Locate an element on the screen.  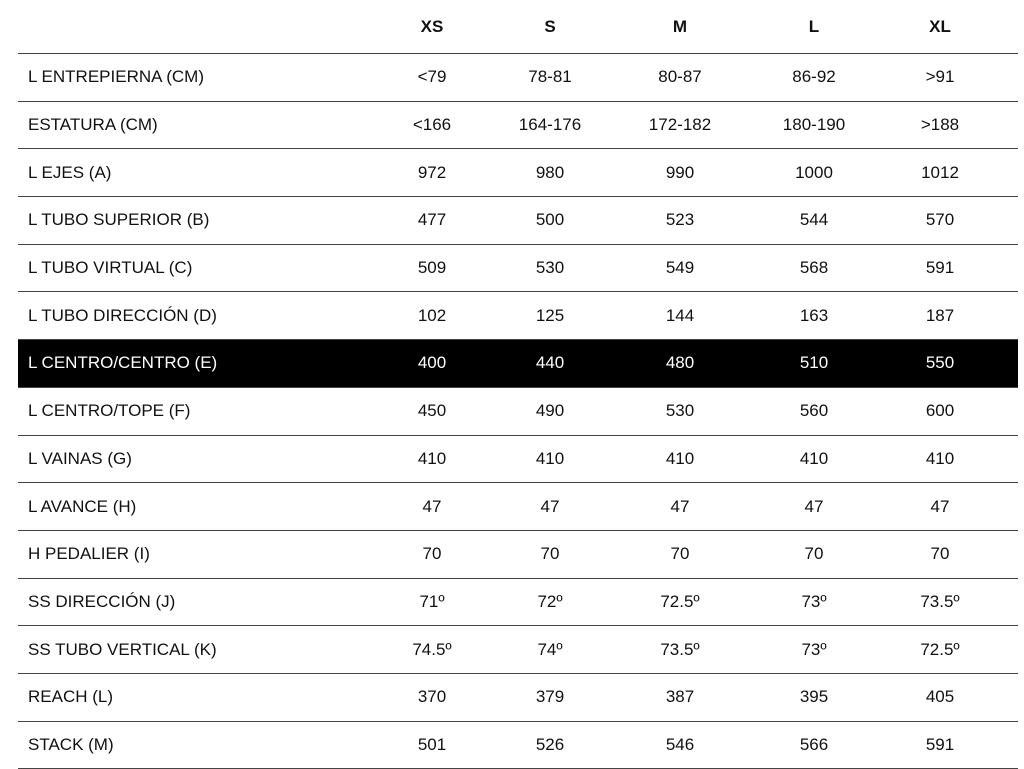
cell: 74.5º is located at coordinates (432, 649).